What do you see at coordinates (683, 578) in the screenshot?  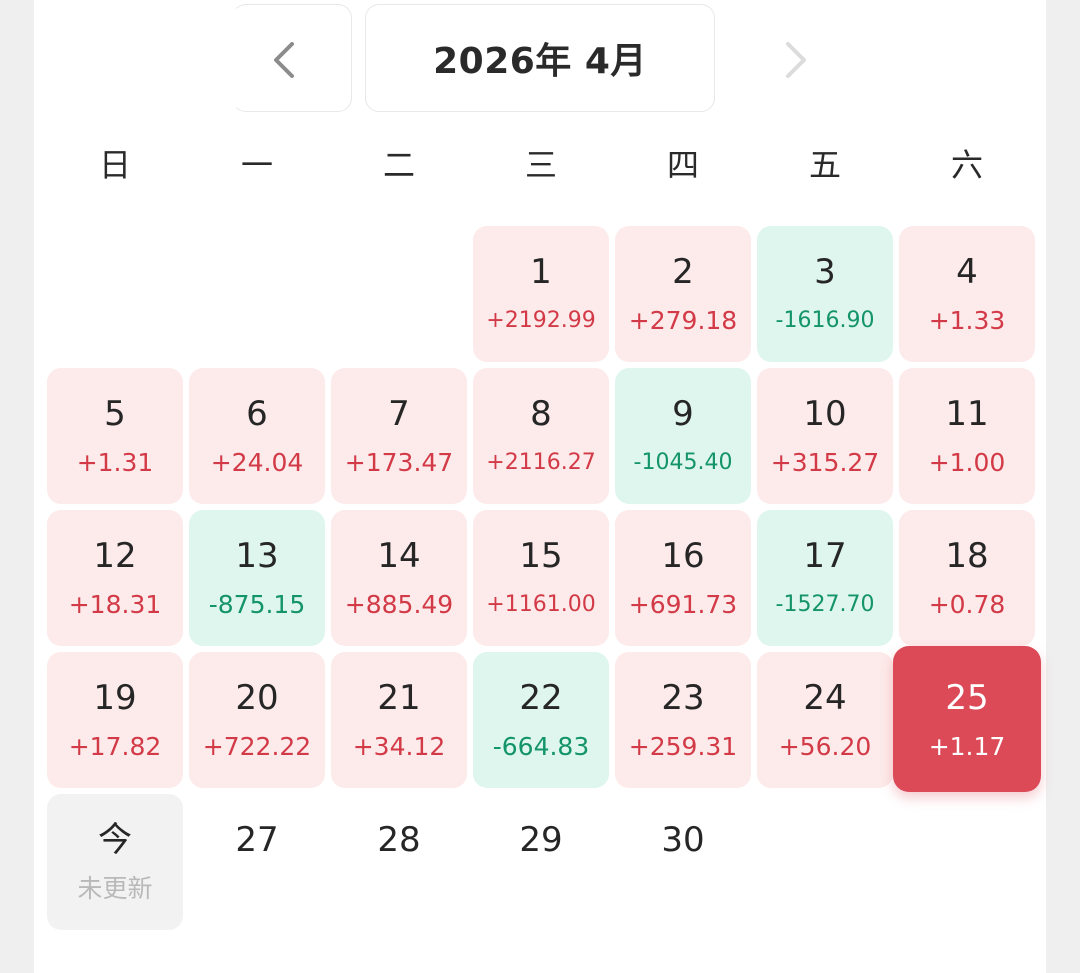 I see `day-cell: 16 +691.73` at bounding box center [683, 578].